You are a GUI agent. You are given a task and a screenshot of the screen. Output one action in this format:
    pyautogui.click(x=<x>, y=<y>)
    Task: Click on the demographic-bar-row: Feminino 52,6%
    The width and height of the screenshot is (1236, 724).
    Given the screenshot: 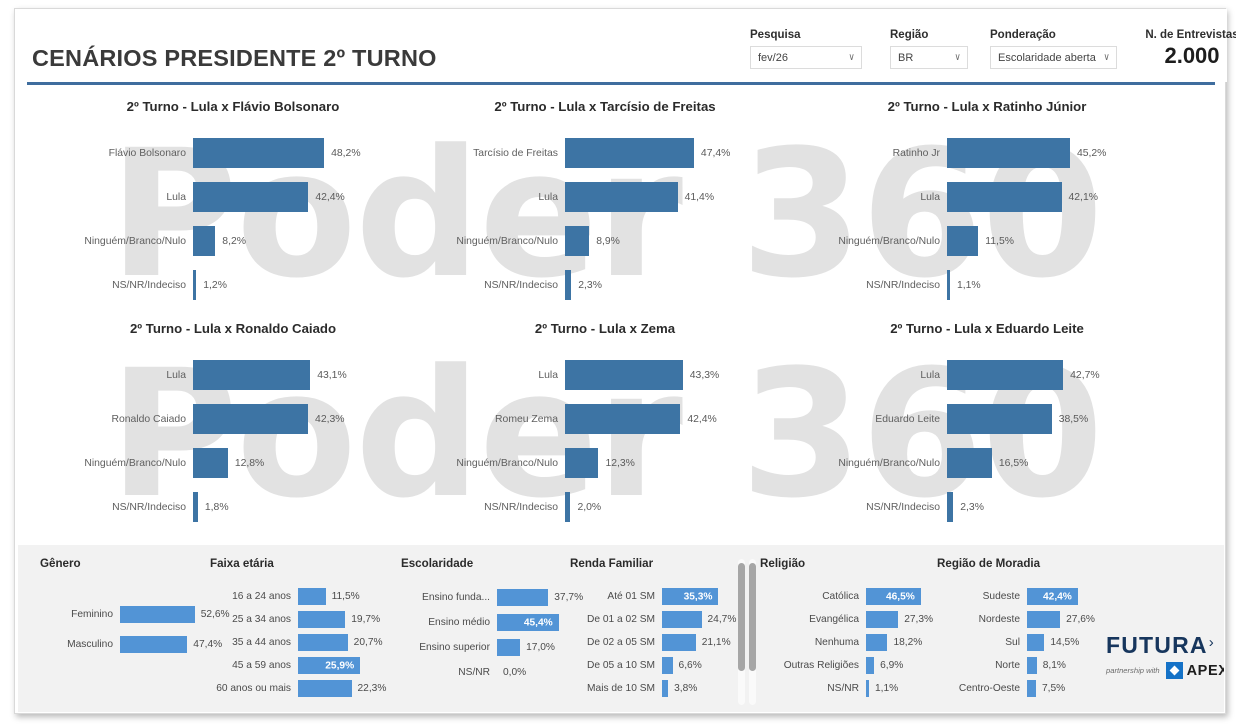 What is the action you would take?
    pyautogui.click(x=135, y=614)
    